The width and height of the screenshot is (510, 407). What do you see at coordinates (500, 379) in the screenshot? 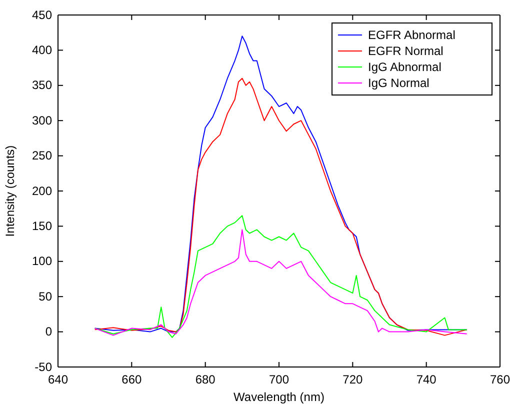
I see `x-tick-label: 760` at bounding box center [500, 379].